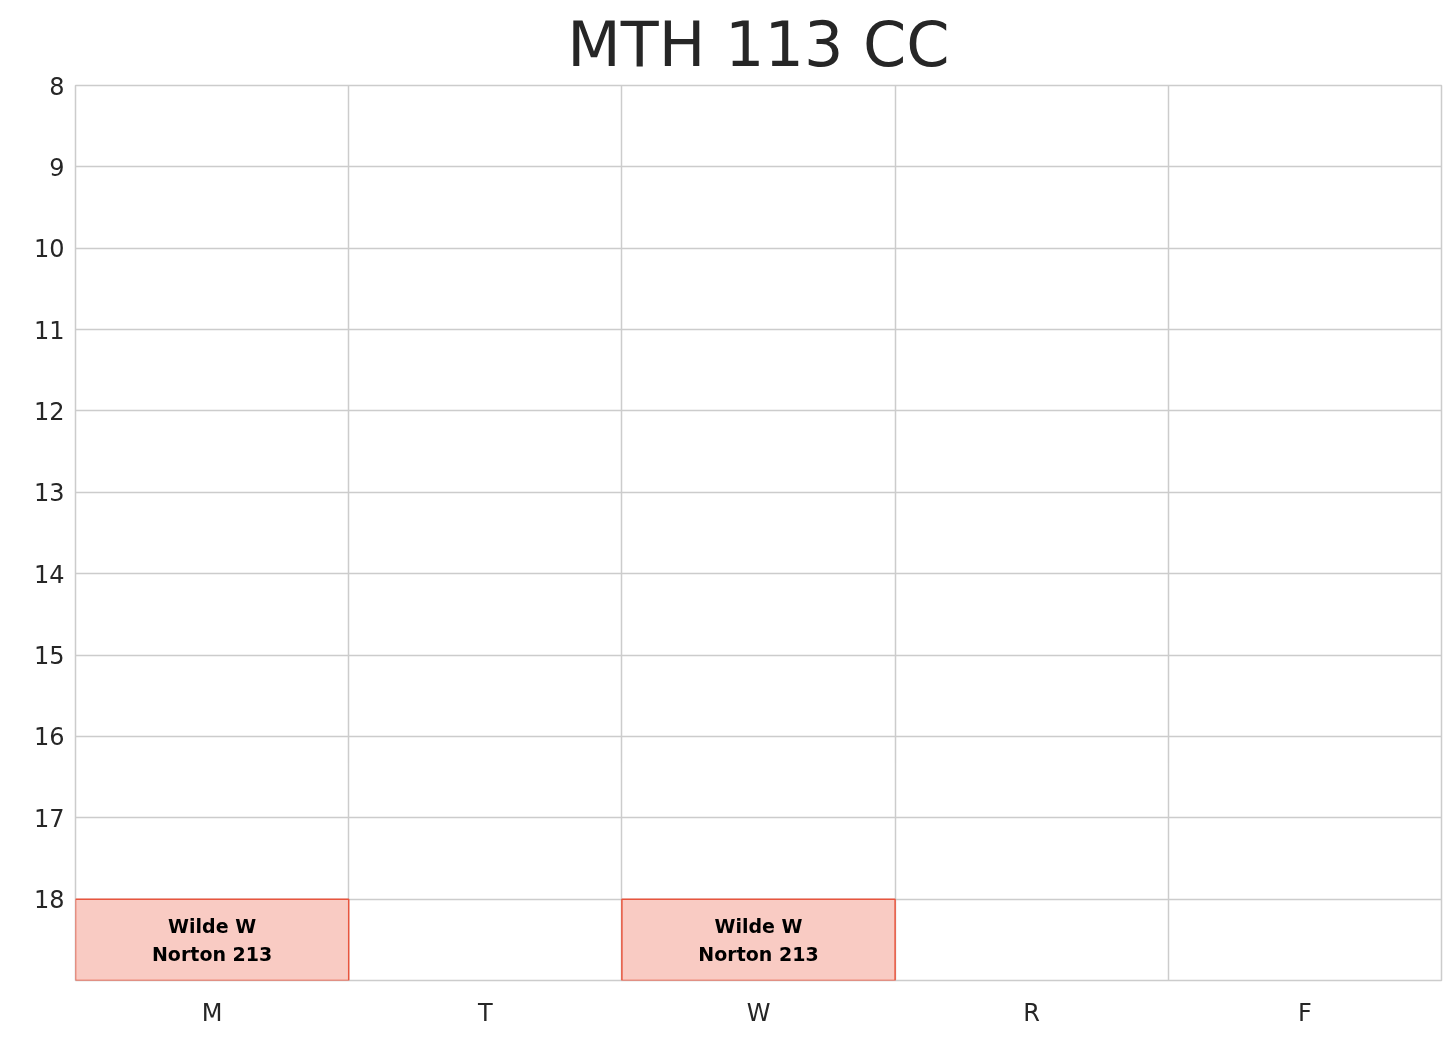  What do you see at coordinates (49, 737) in the screenshot?
I see `y-tick-label: 16` at bounding box center [49, 737].